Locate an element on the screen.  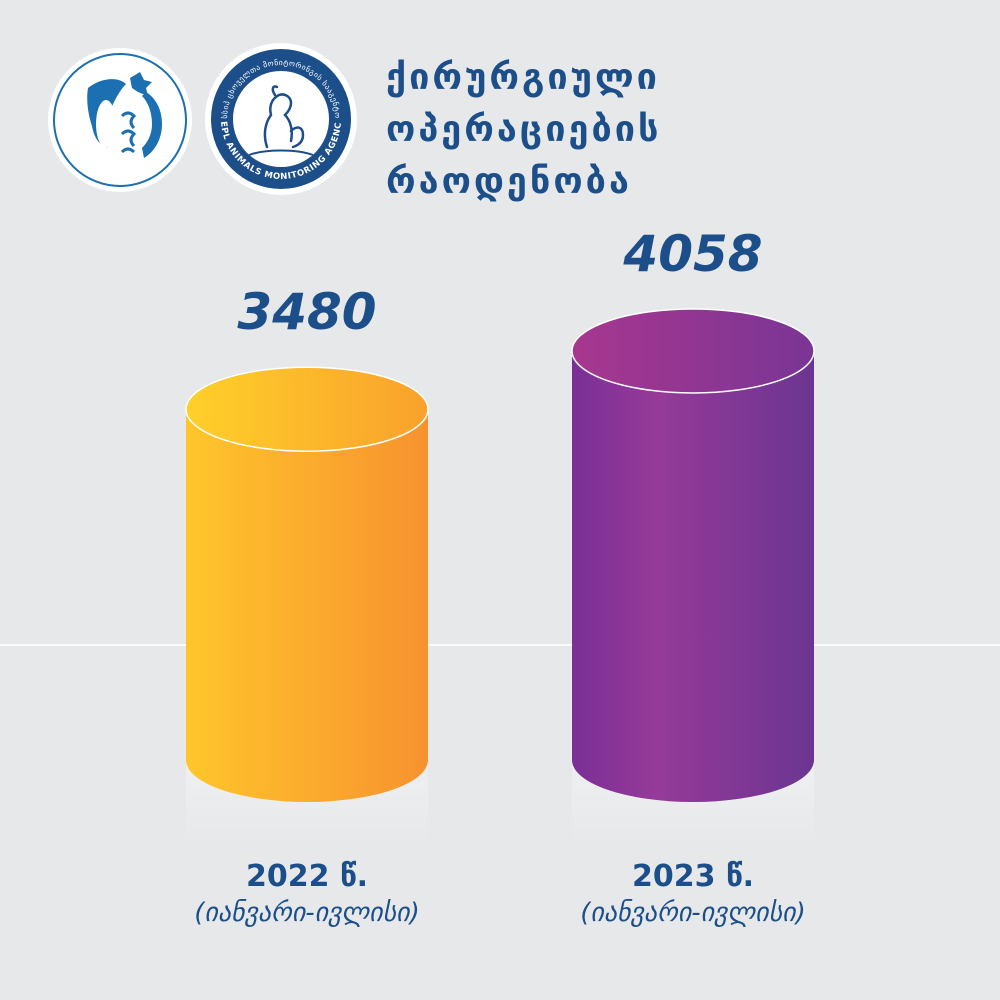
chart-title: ქირურგიული ოპერაციების რაოდენობა is located at coordinates (523, 130).